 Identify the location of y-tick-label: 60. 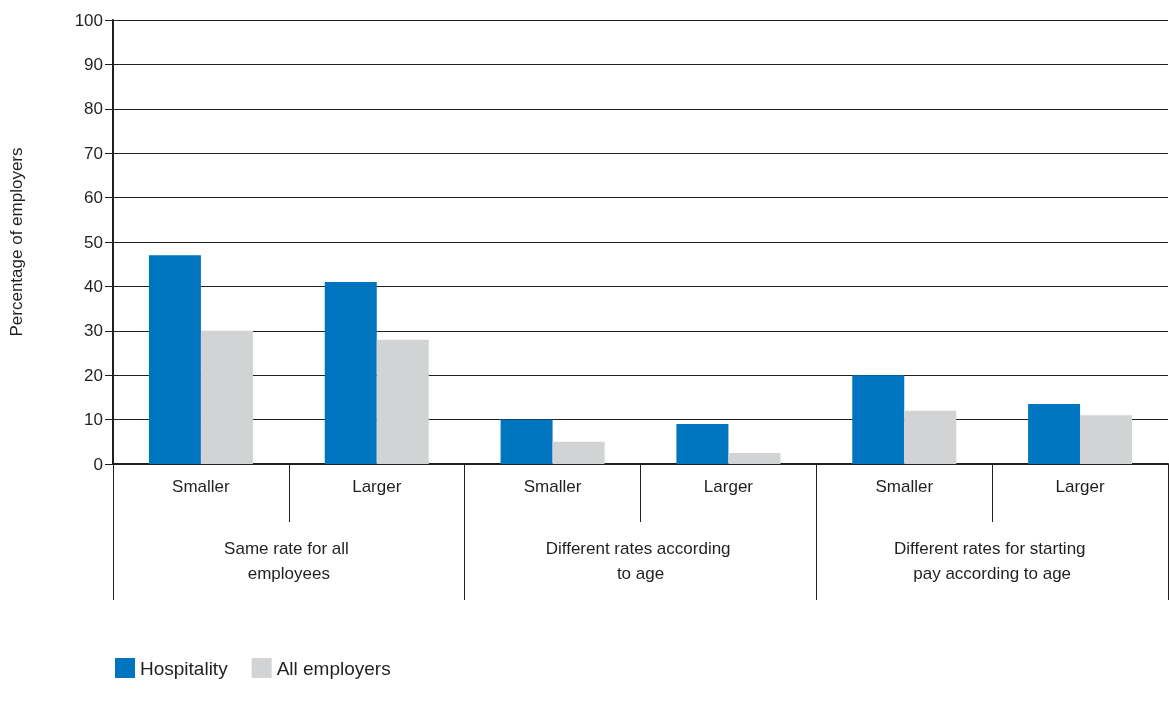
(93, 198).